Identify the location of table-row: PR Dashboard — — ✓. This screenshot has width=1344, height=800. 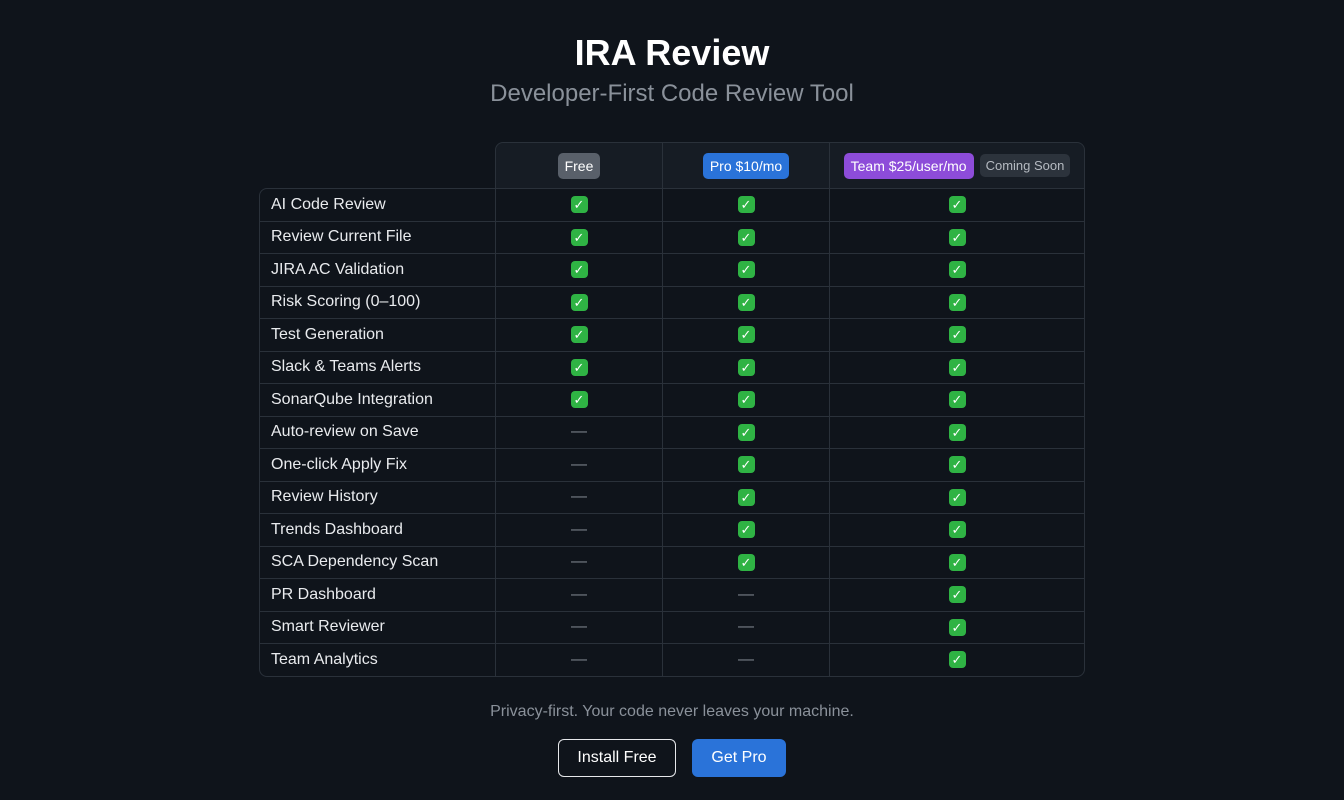
(672, 594).